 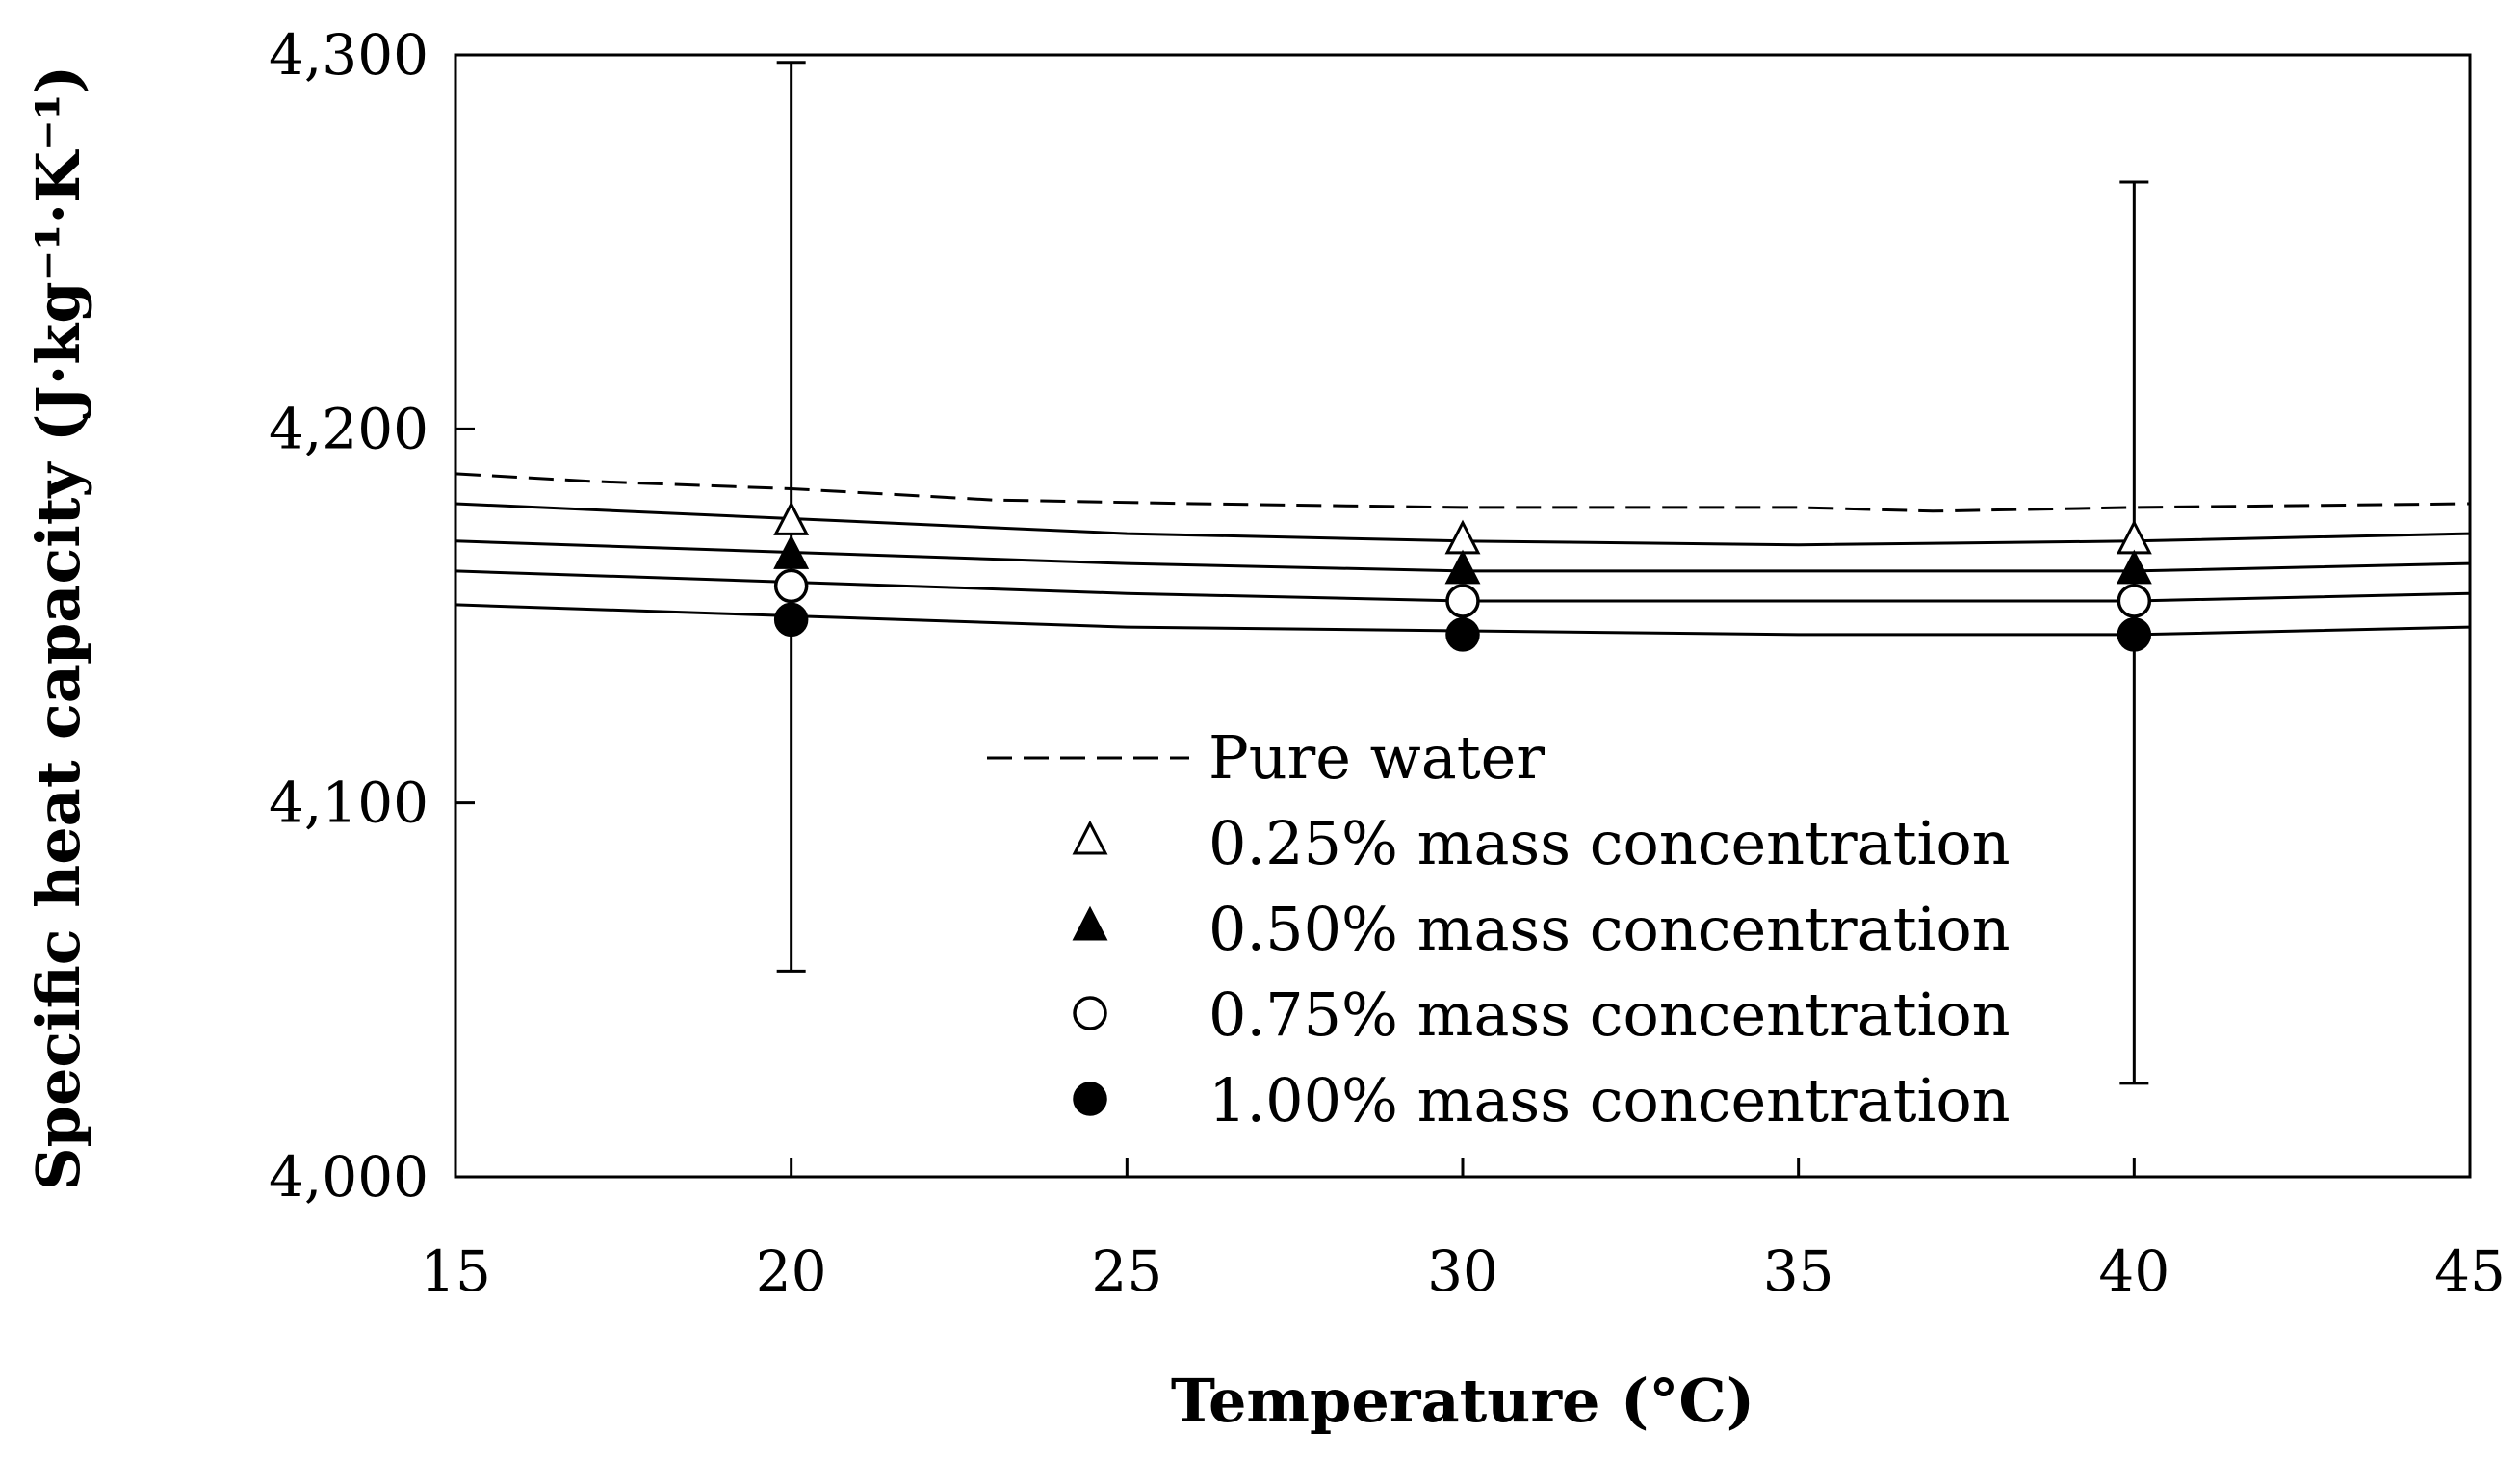 What do you see at coordinates (1463, 1231) in the screenshot?
I see `x-axis: 15 20 25 30 35 40 45` at bounding box center [1463, 1231].